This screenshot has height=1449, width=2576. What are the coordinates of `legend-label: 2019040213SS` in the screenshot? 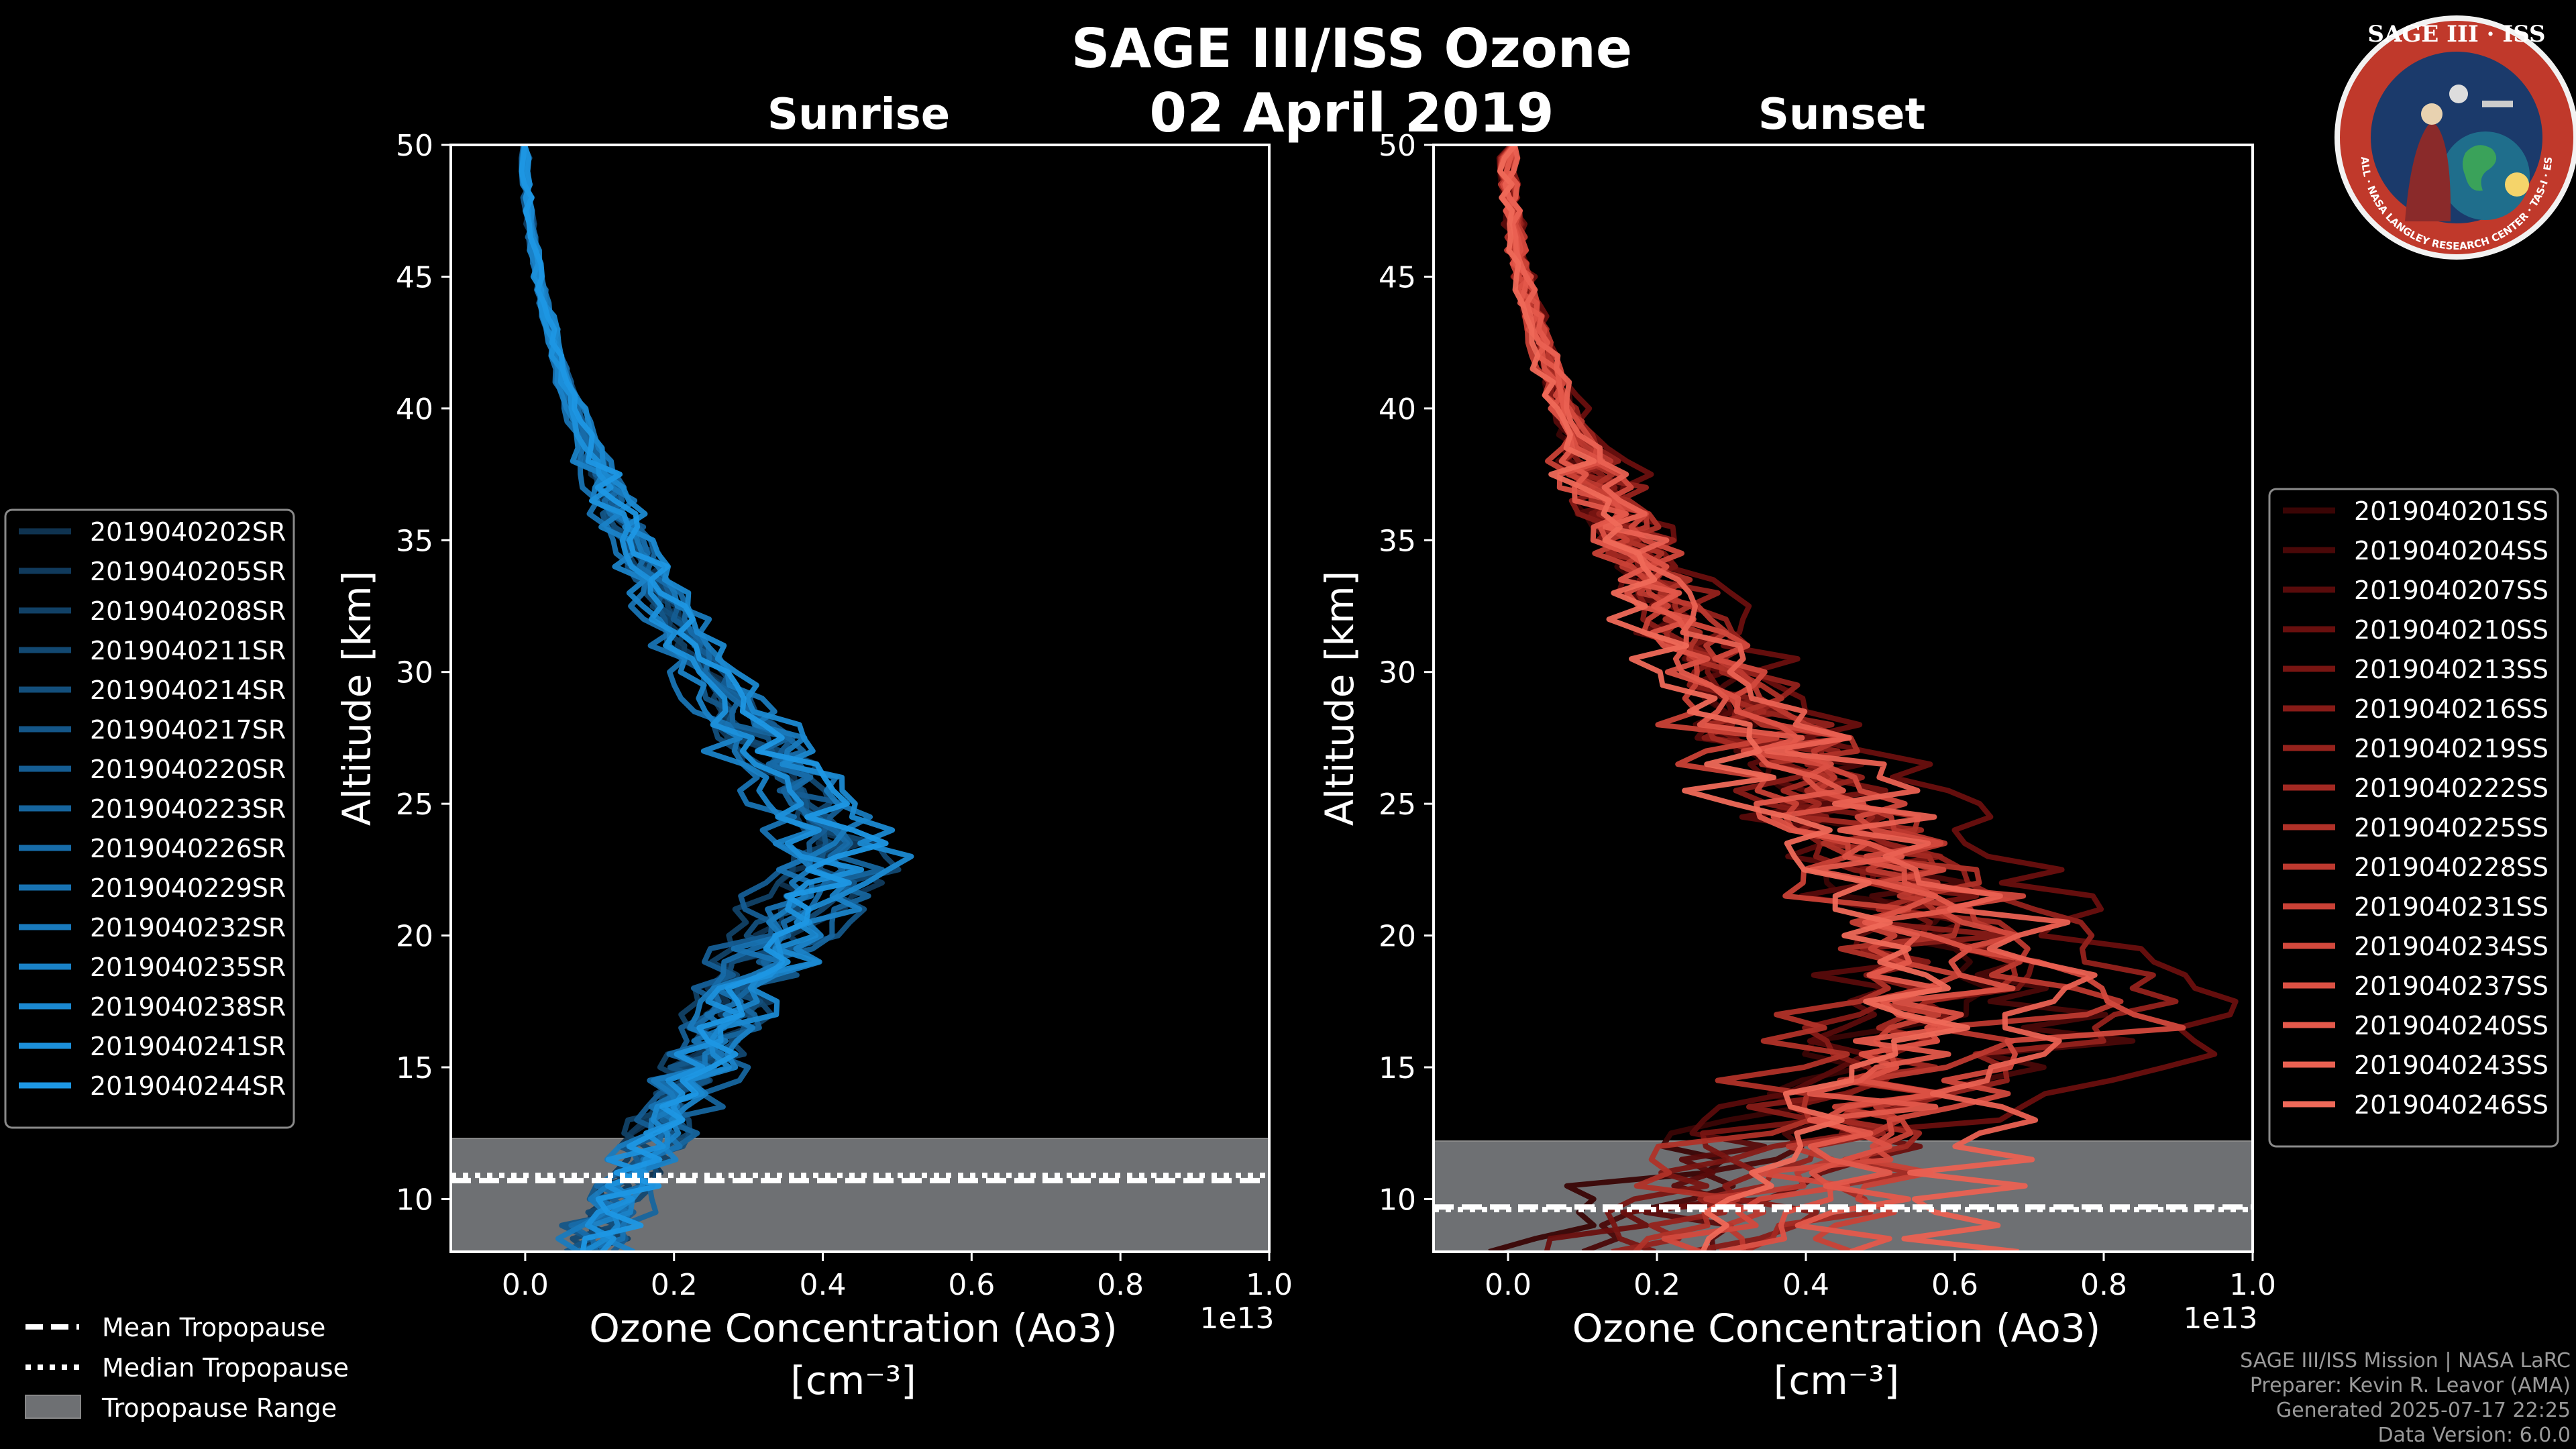 It's located at (2451, 669).